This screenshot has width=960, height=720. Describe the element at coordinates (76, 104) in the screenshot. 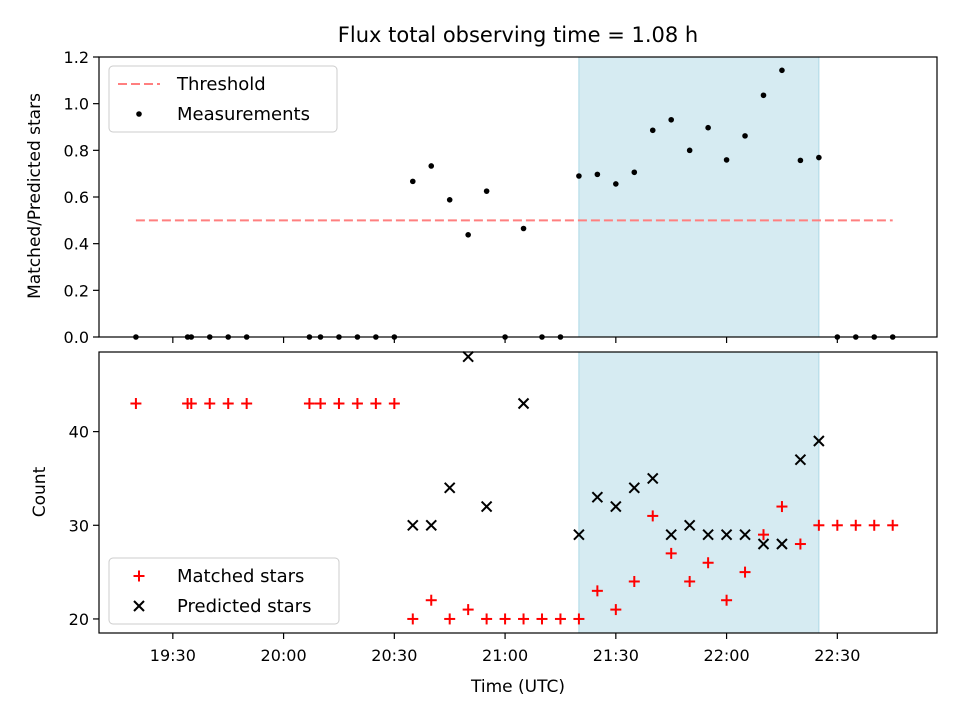

I see `y-tick-label: 1.0` at that location.